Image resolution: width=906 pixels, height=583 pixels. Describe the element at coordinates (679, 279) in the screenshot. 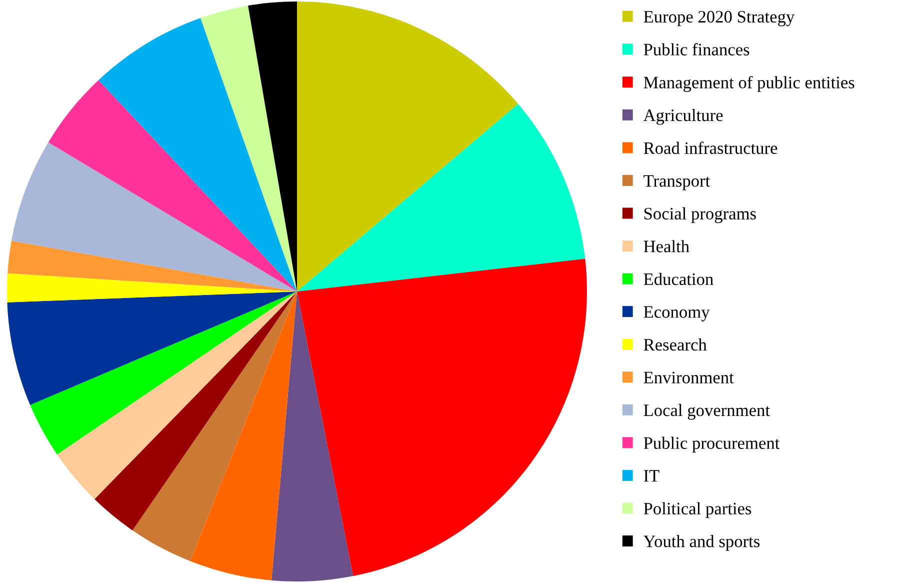

I see `legend-label: Education` at that location.